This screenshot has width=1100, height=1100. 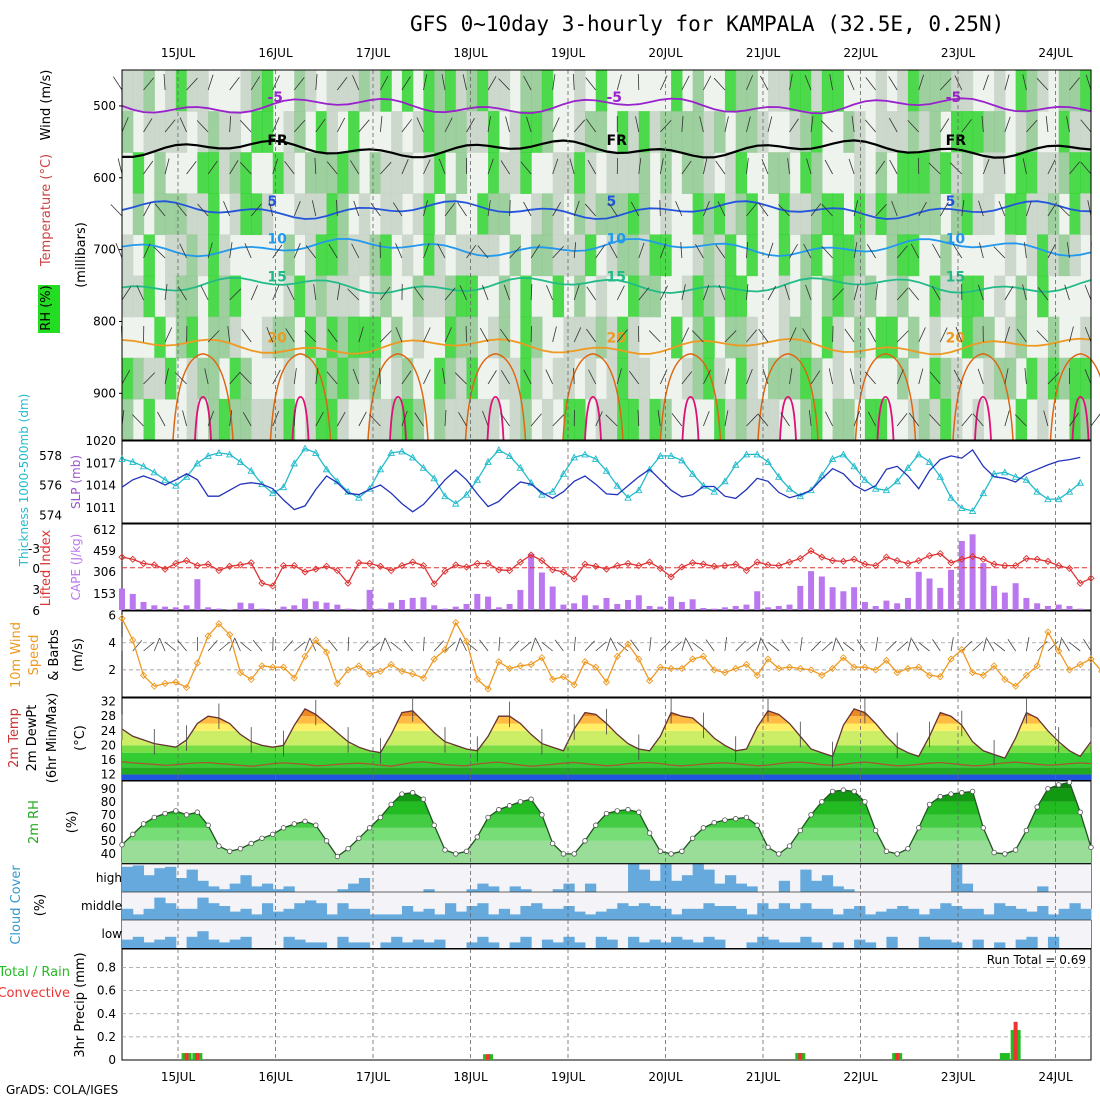 I want to click on cloud-row-label: high, so click(x=109, y=878).